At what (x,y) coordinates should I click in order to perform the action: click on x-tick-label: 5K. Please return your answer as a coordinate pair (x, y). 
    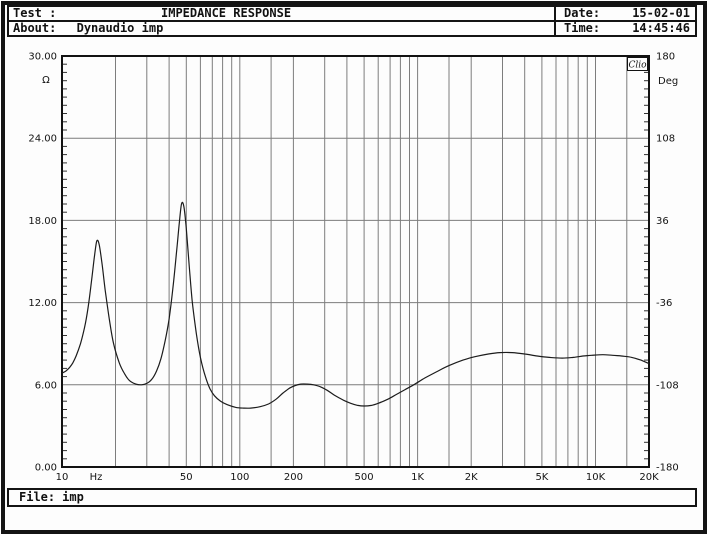
    Looking at the image, I should click on (541, 477).